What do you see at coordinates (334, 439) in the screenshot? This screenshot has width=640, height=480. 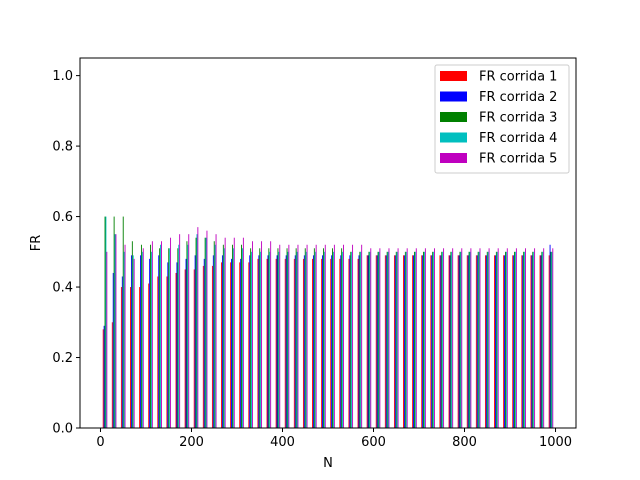 I see `x-axis: 0 200 400 600 800 1000` at bounding box center [334, 439].